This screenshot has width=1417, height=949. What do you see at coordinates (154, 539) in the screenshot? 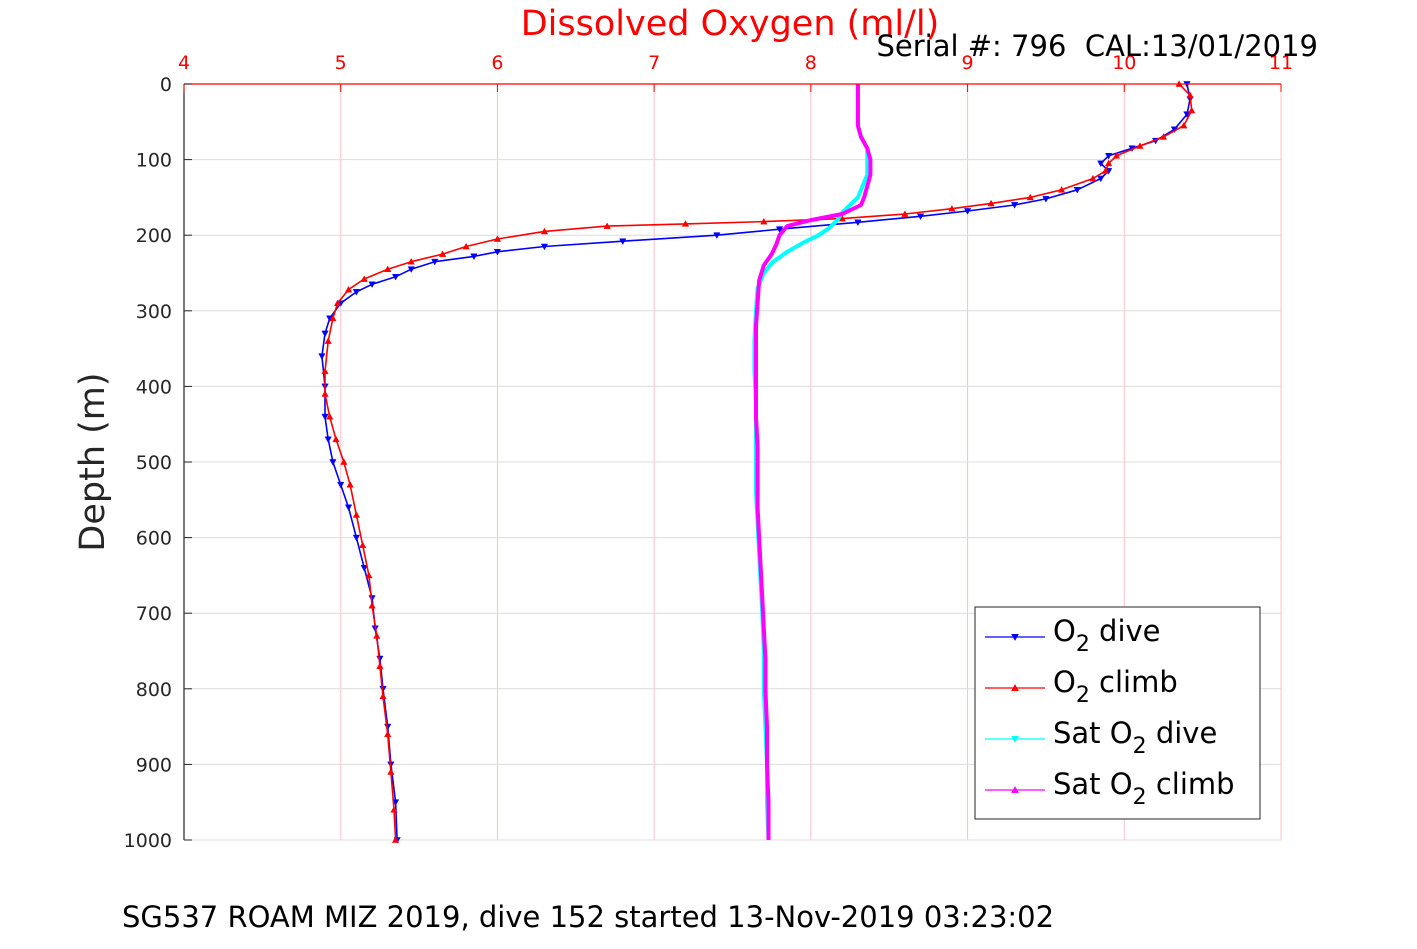
I see `y-tick-label: 600` at bounding box center [154, 539].